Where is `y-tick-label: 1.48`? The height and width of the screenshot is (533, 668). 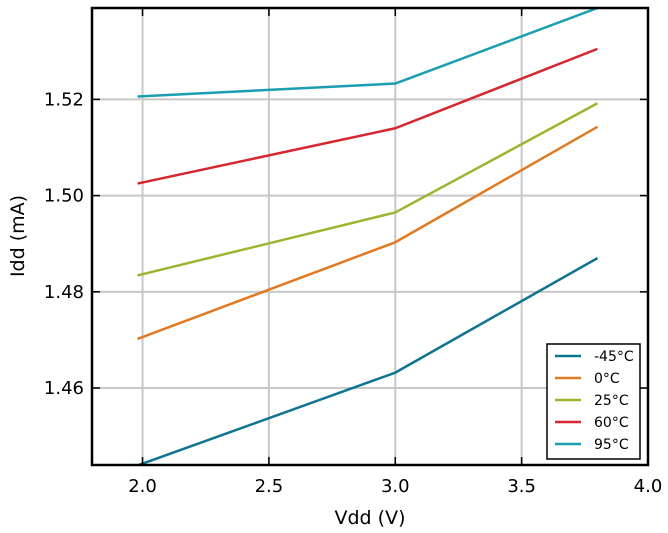 y-tick-label: 1.48 is located at coordinates (64, 292).